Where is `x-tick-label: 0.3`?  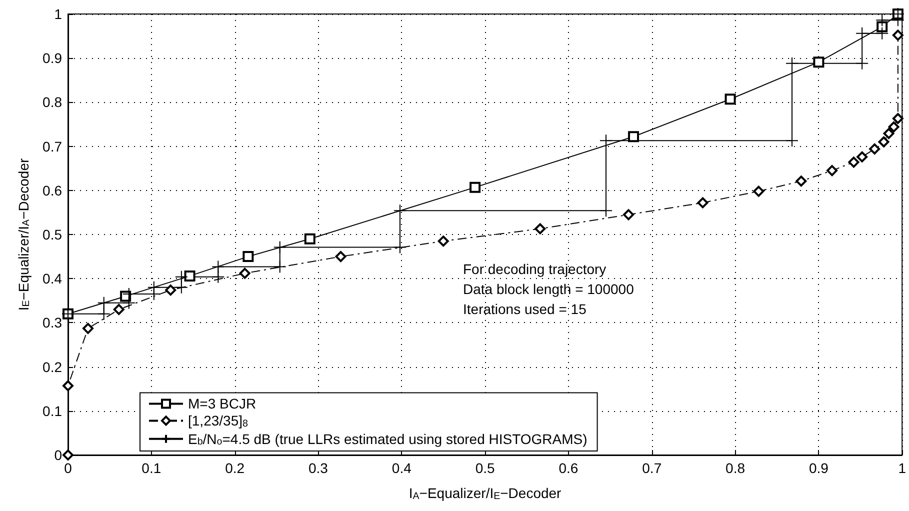 x-tick-label: 0.3 is located at coordinates (318, 468).